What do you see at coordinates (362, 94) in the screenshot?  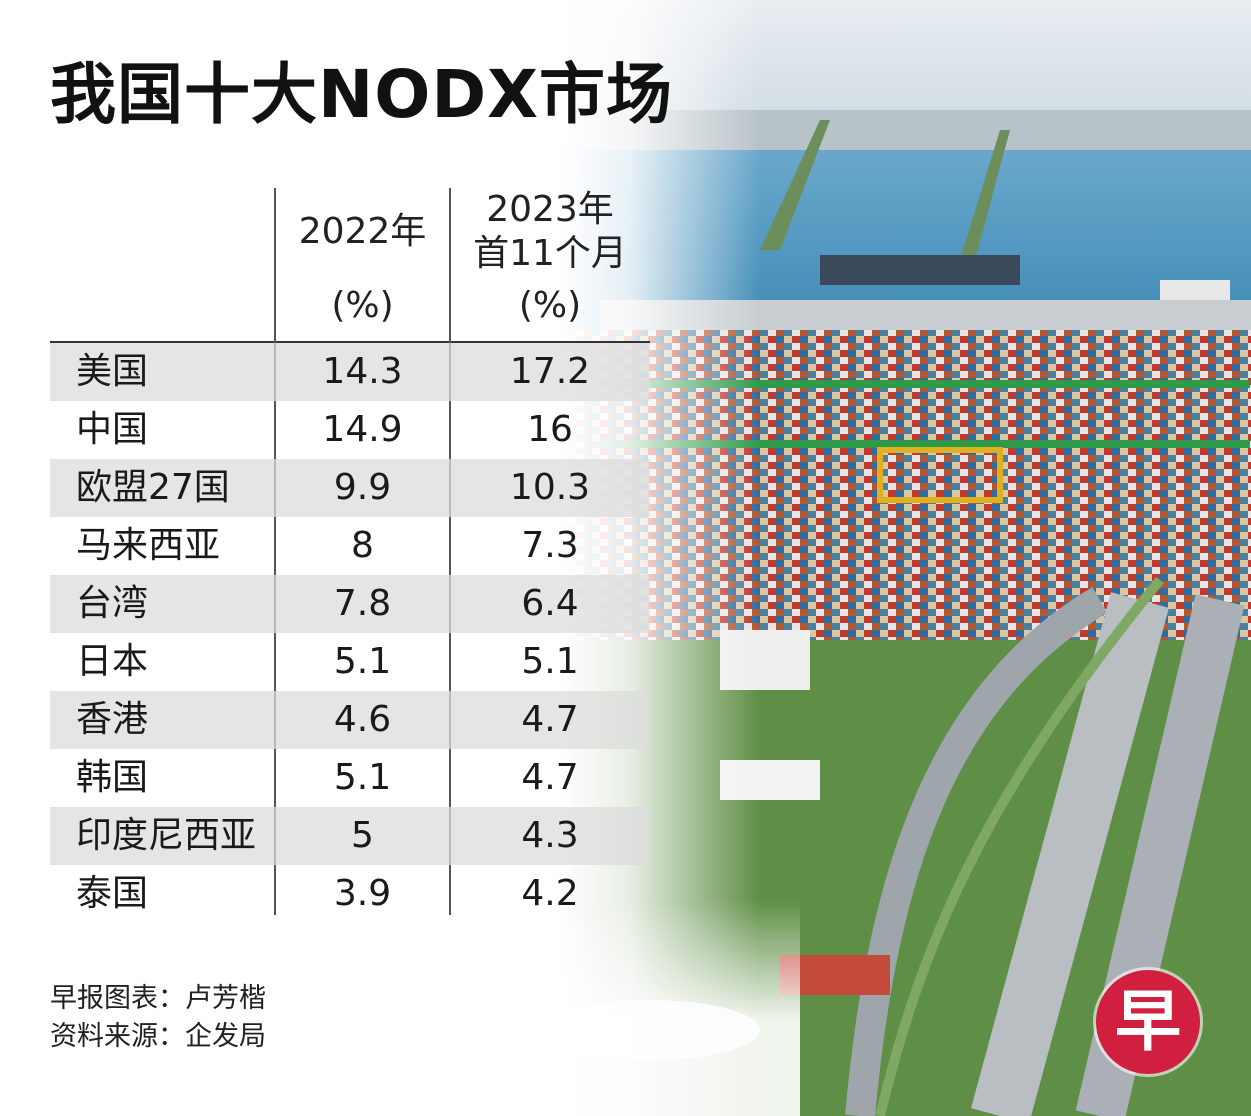 I see `chart-title: 我国十大NODX市场` at bounding box center [362, 94].